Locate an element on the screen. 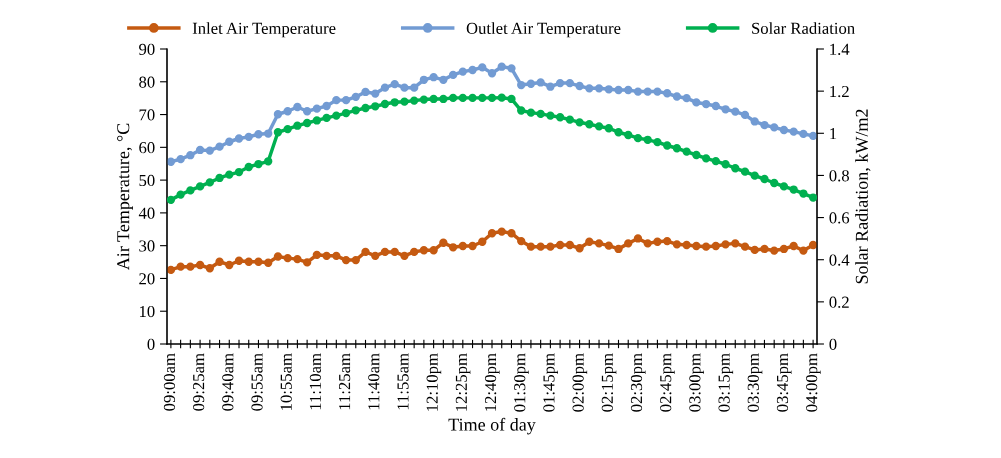 This screenshot has height=458, width=1001. x-tick-label: 11:55am is located at coordinates (403, 381).